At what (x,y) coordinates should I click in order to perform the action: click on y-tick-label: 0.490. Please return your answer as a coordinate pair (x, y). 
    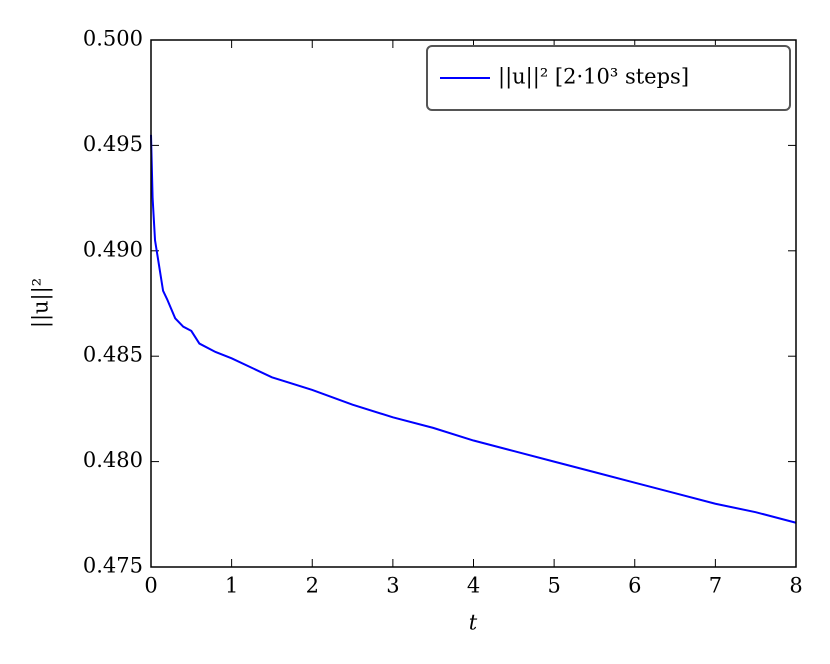
    Looking at the image, I should click on (113, 249).